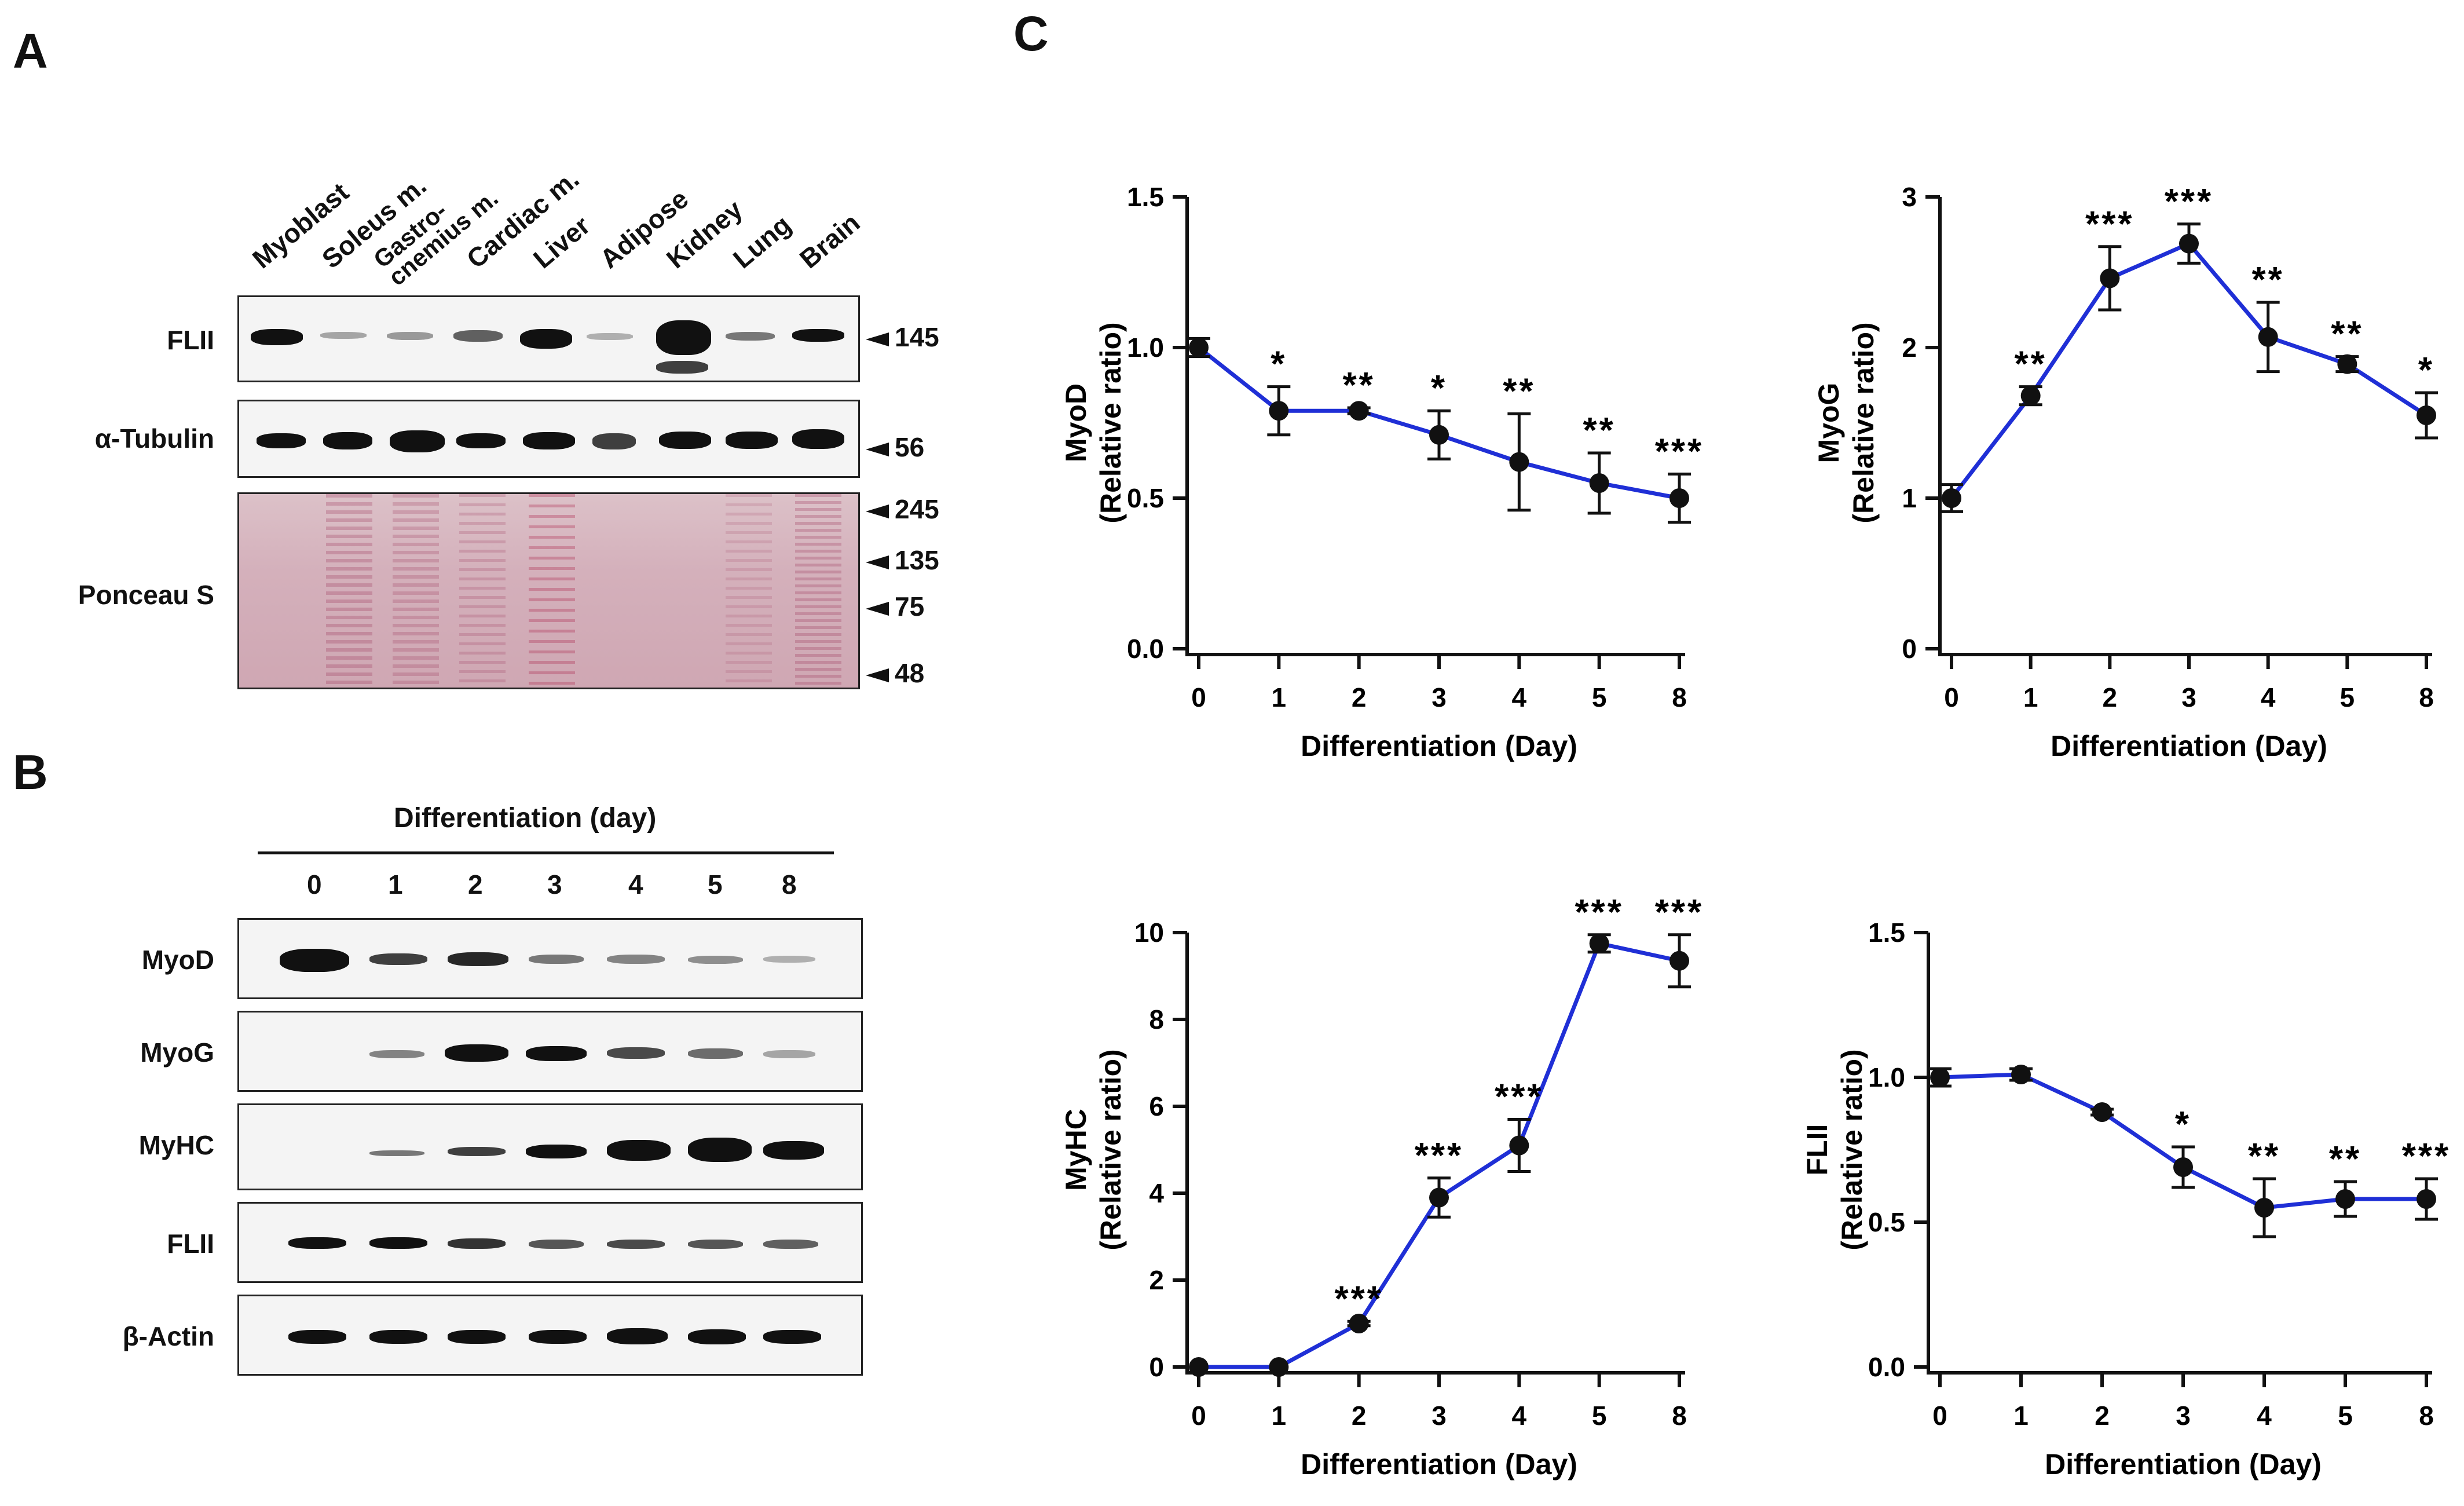 The width and height of the screenshot is (2464, 1506). What do you see at coordinates (30, 772) in the screenshot?
I see `panel-b-label: B` at bounding box center [30, 772].